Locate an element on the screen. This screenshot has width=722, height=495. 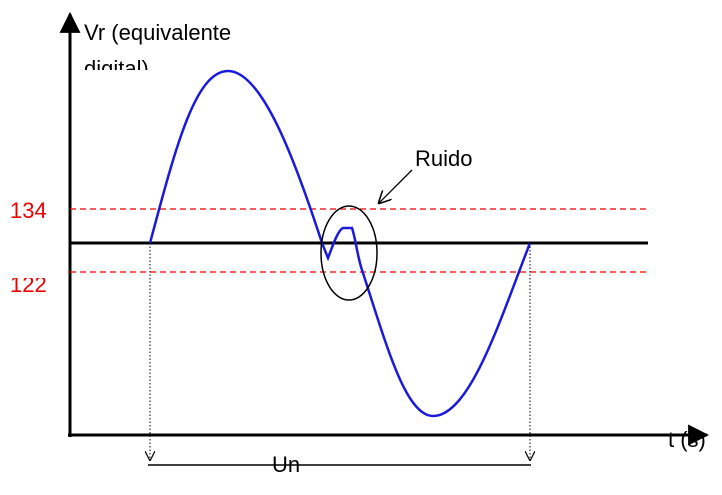
lower-threshold-label: 122 is located at coordinates (28, 284).